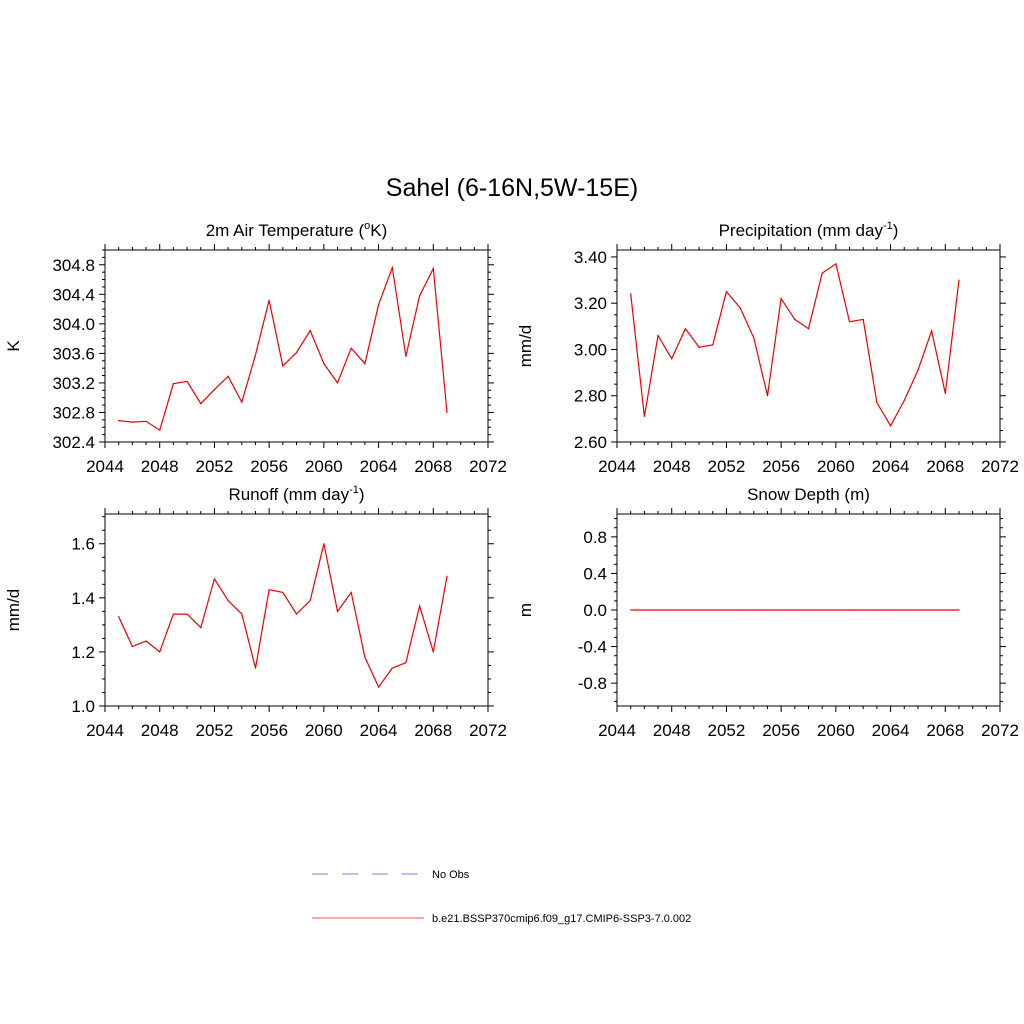 This screenshot has width=1024, height=1024. What do you see at coordinates (296, 494) in the screenshot?
I see `runoff-panel-title: Runoff (mm day-1)` at bounding box center [296, 494].